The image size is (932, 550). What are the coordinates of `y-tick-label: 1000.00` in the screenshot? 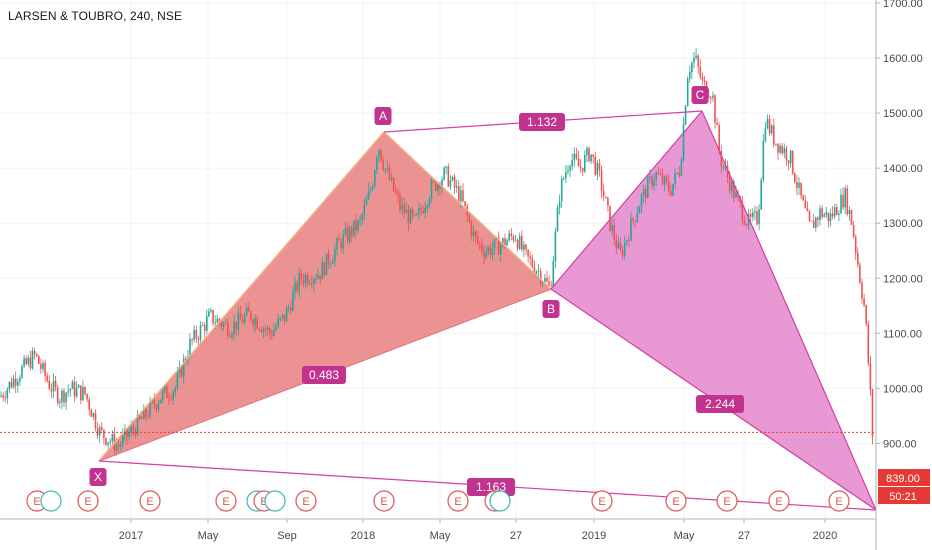 It's located at (903, 389).